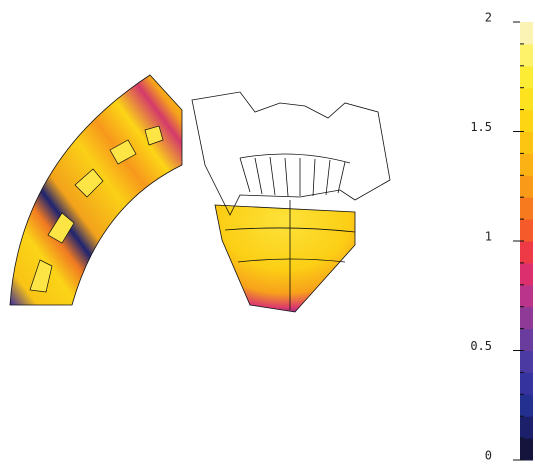 Image resolution: width=535 pixels, height=465 pixels. What do you see at coordinates (488, 237) in the screenshot?
I see `tick-label: 1` at bounding box center [488, 237].